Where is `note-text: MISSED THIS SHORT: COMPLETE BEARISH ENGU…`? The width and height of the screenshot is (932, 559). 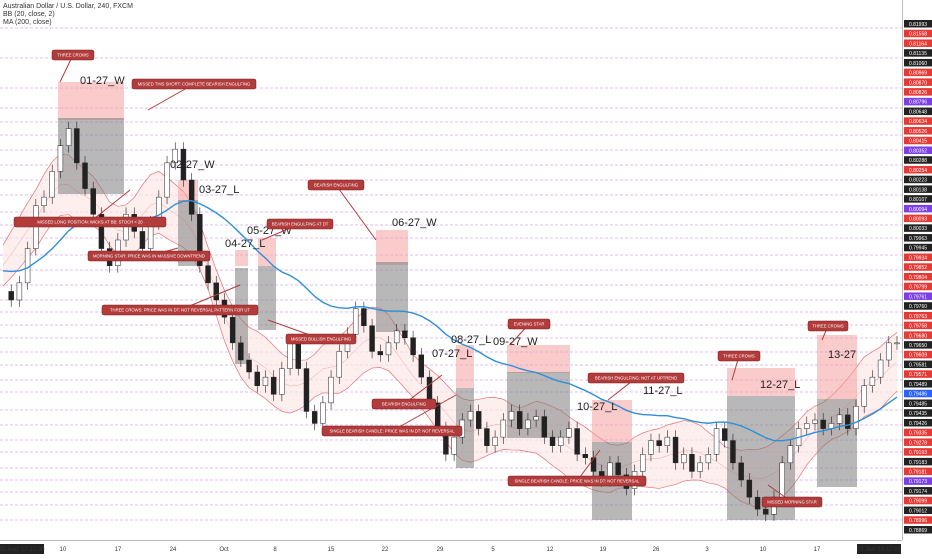
note-text: MISSED THIS SHORT: COMPLETE BEARISH ENGU… is located at coordinates (194, 83).